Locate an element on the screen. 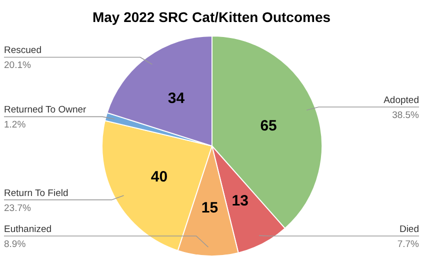  slice-label: Euthanized is located at coordinates (28, 229).